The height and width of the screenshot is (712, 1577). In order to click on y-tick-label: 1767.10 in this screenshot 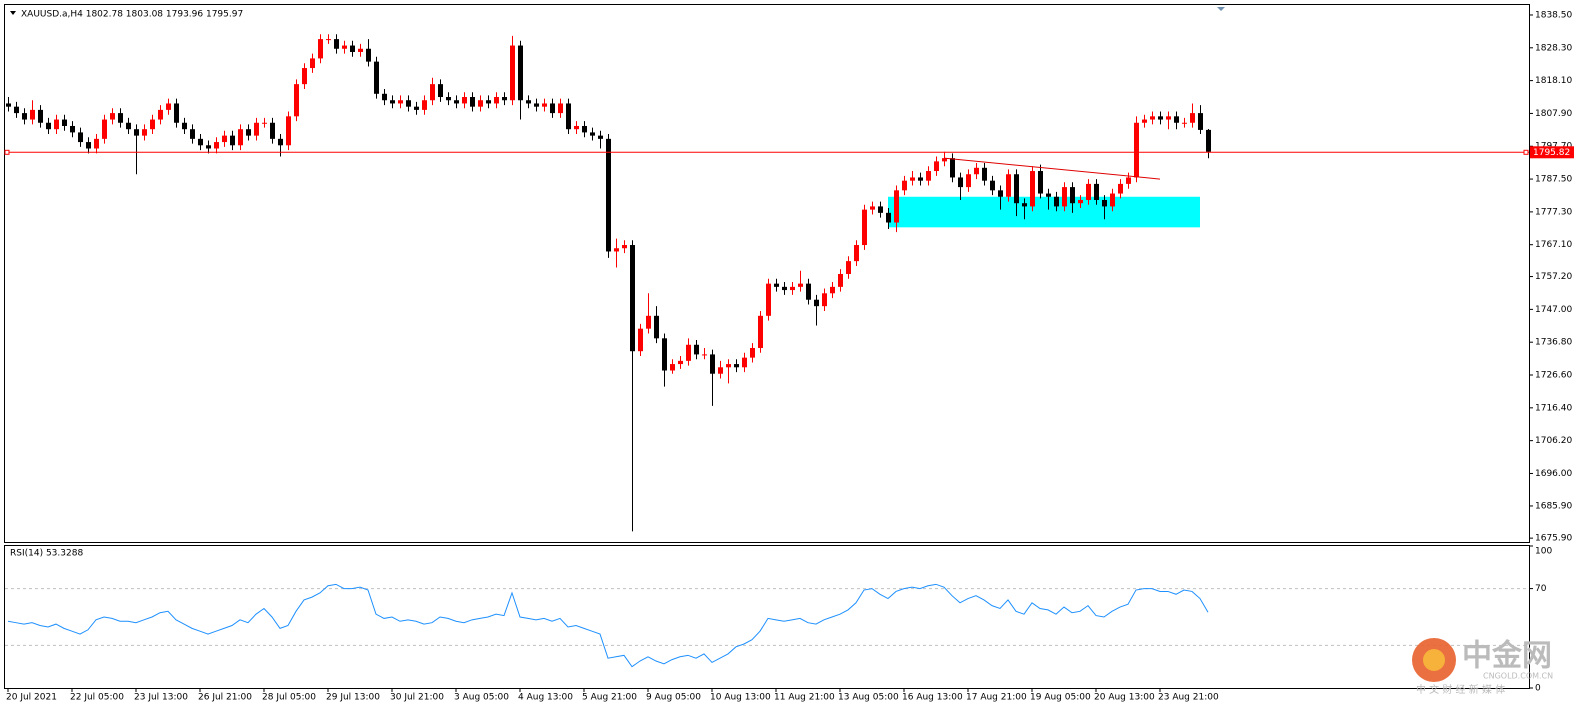, I will do `click(1553, 245)`.